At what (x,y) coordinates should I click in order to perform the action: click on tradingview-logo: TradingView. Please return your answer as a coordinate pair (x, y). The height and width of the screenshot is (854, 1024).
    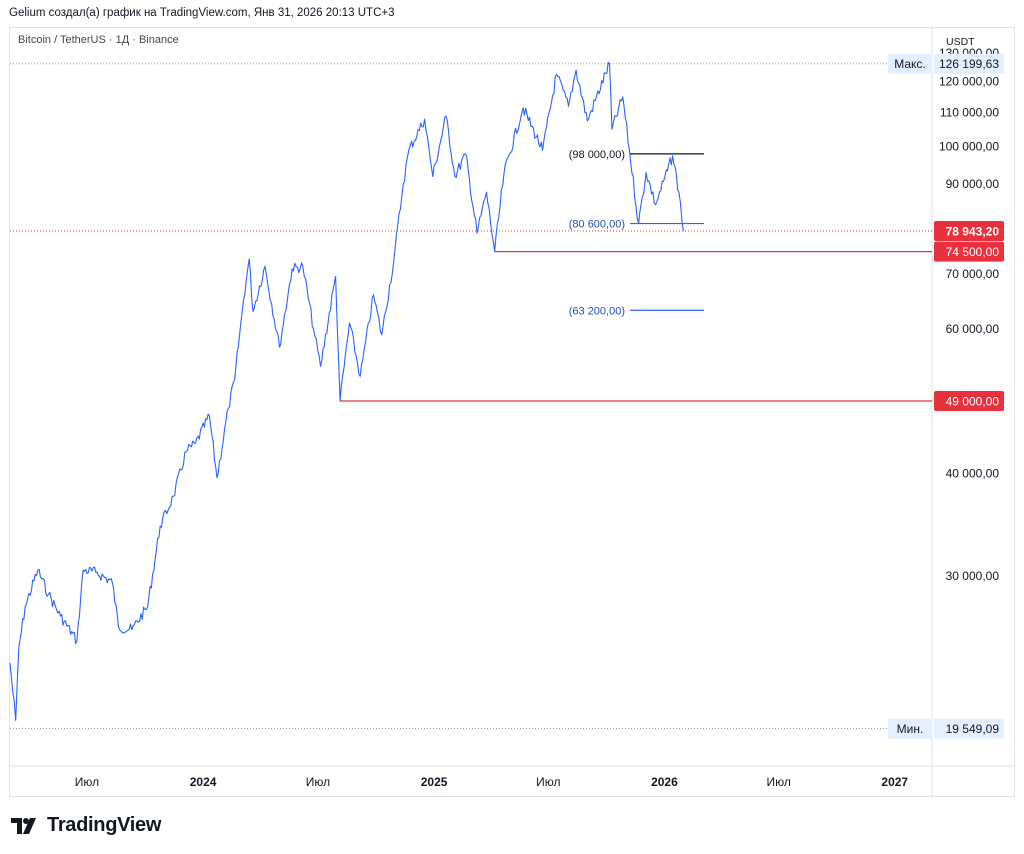
    Looking at the image, I should click on (86, 825).